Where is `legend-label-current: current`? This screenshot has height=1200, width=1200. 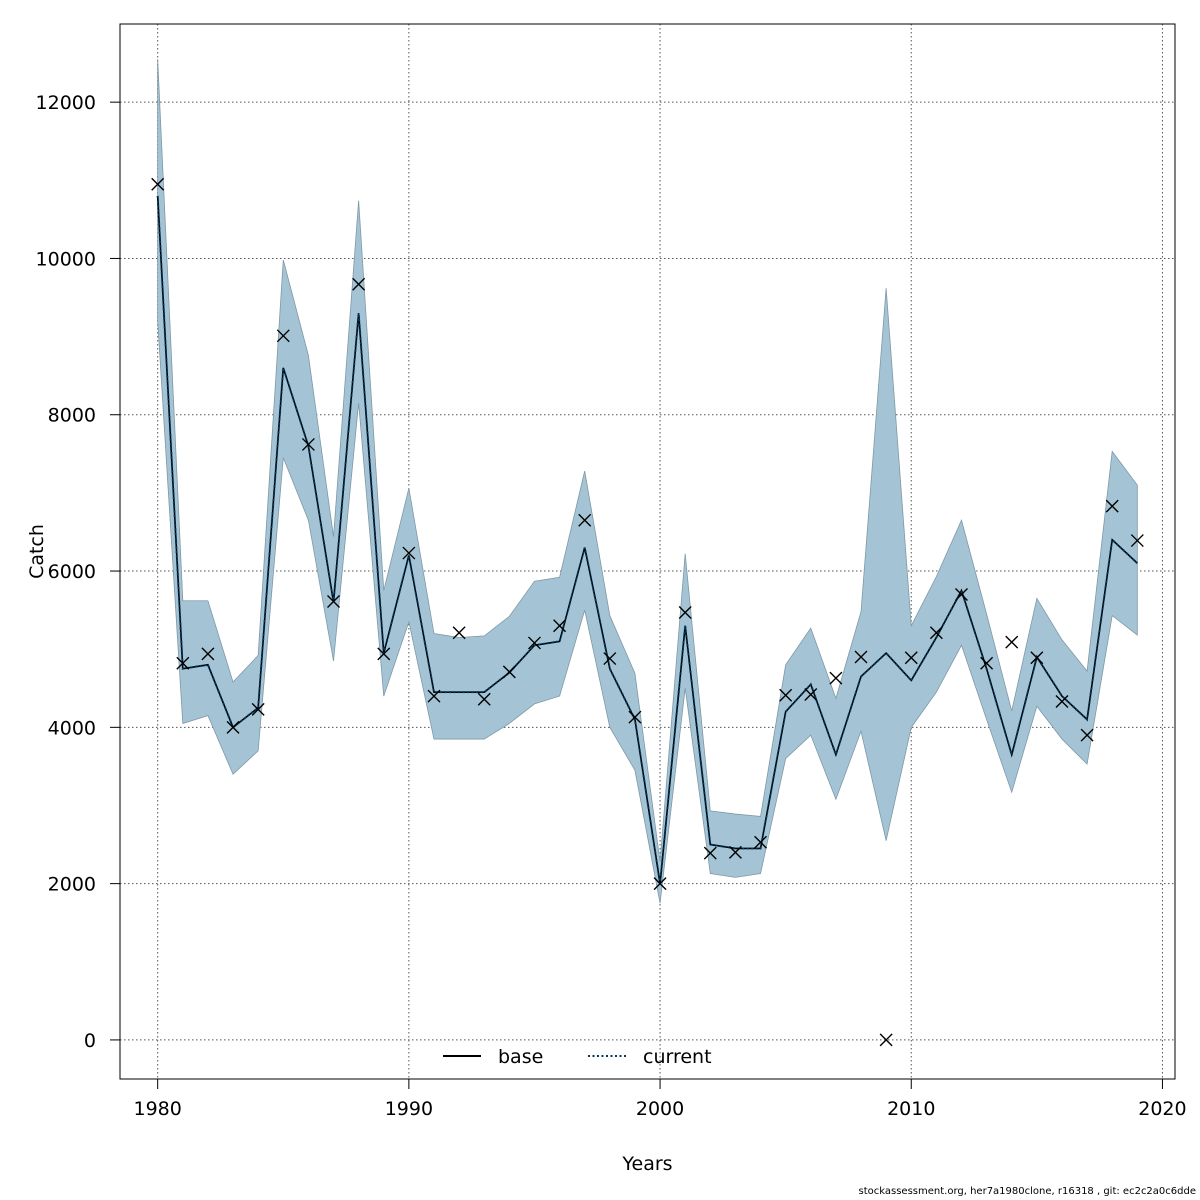 legend-label-current: current is located at coordinates (677, 1057).